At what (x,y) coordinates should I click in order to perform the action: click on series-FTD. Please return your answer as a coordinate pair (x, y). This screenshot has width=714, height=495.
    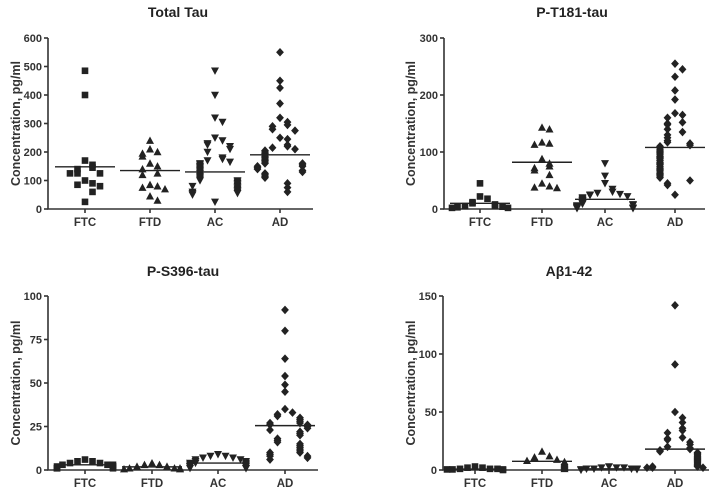
    Looking at the image, I should click on (152, 465).